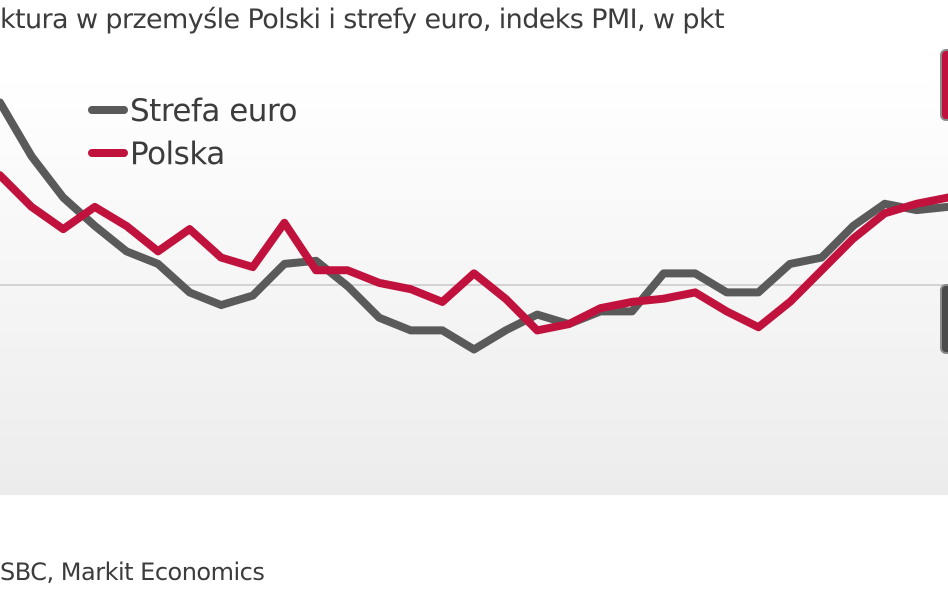 The height and width of the screenshot is (593, 948). I want to click on legend-label-strefa-euro: Strefa euro, so click(213, 111).